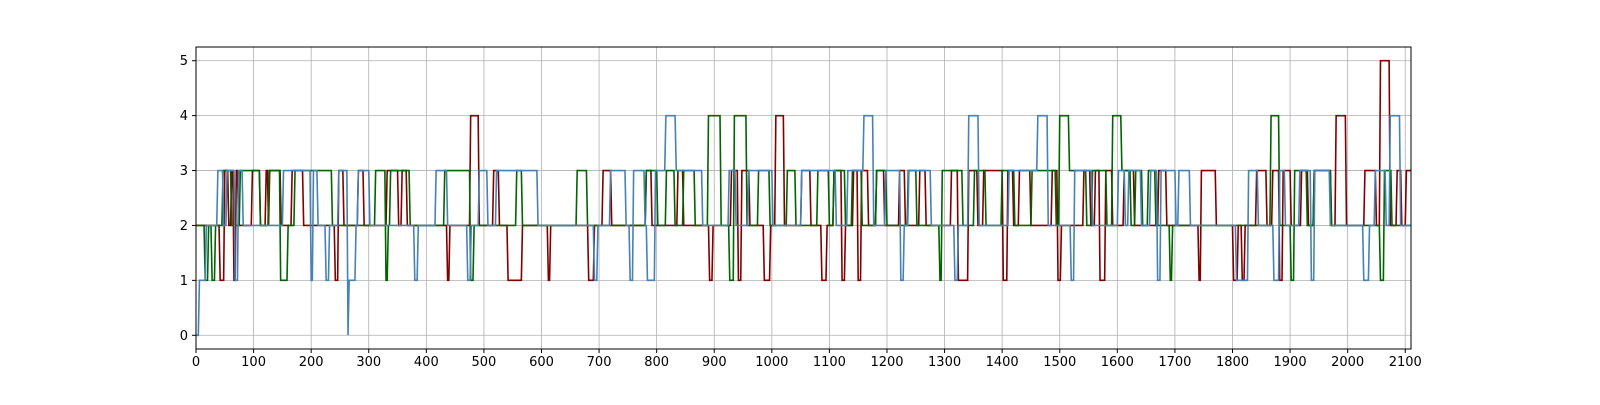 The width and height of the screenshot is (1600, 405). I want to click on x-tick-label: 100, so click(253, 362).